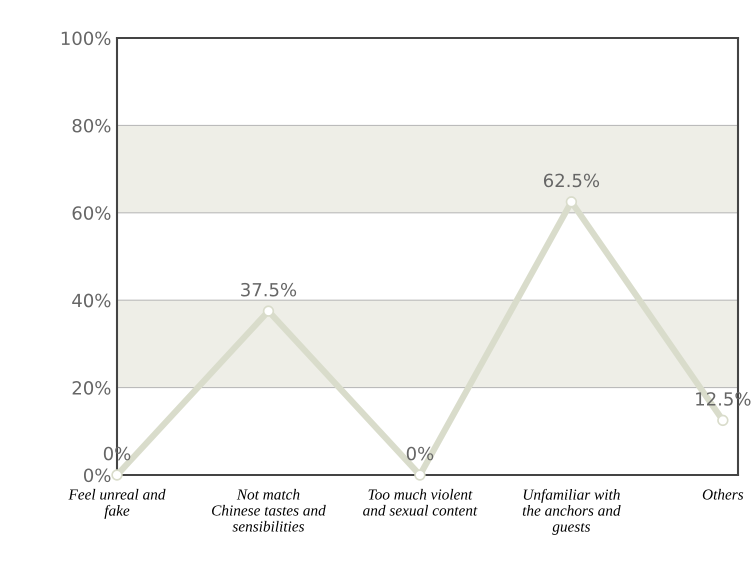 The height and width of the screenshot is (561, 753). Describe the element at coordinates (91, 125) in the screenshot. I see `y-tick-label: 80%` at that location.